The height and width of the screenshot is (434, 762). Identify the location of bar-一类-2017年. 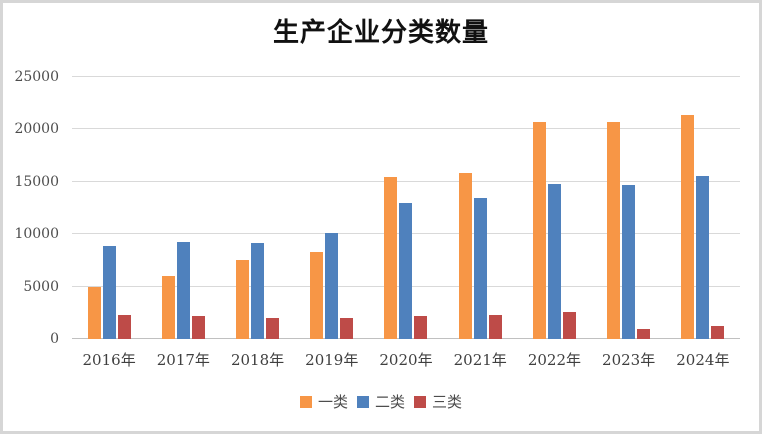
(168, 307).